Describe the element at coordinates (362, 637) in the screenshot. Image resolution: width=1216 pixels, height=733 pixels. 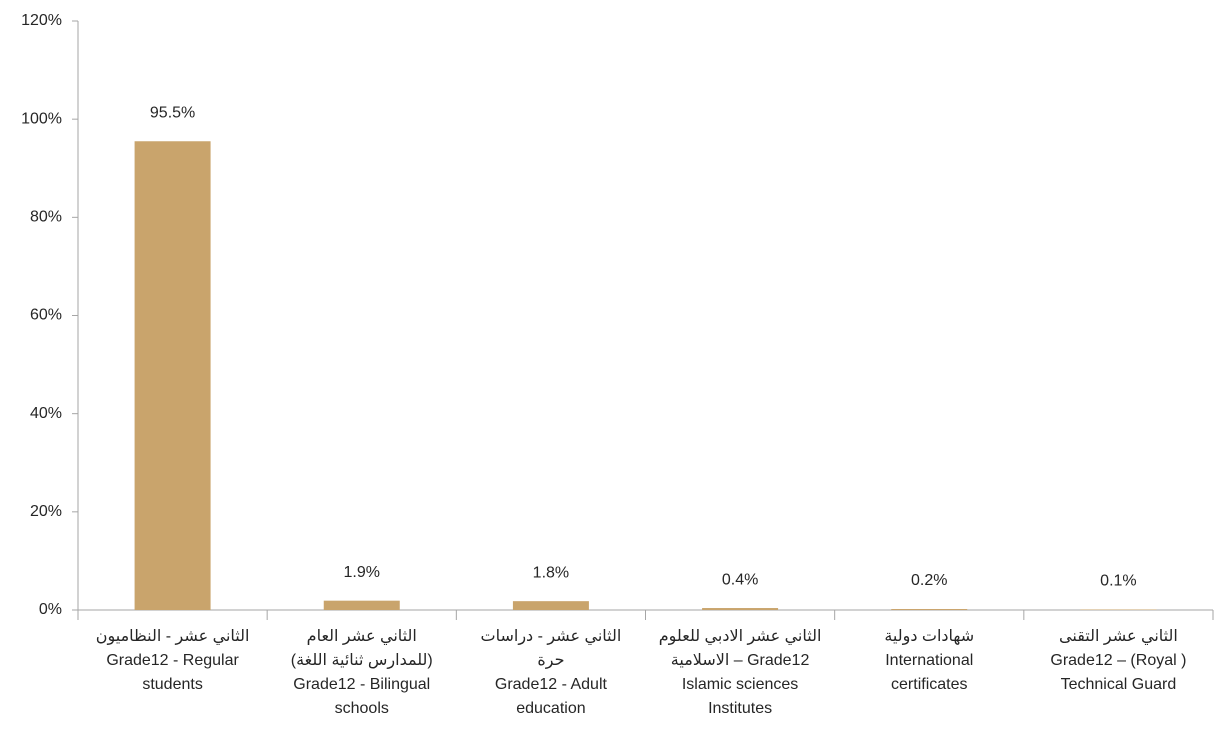
I see `x-tick-label: الثاني عشر العام` at that location.